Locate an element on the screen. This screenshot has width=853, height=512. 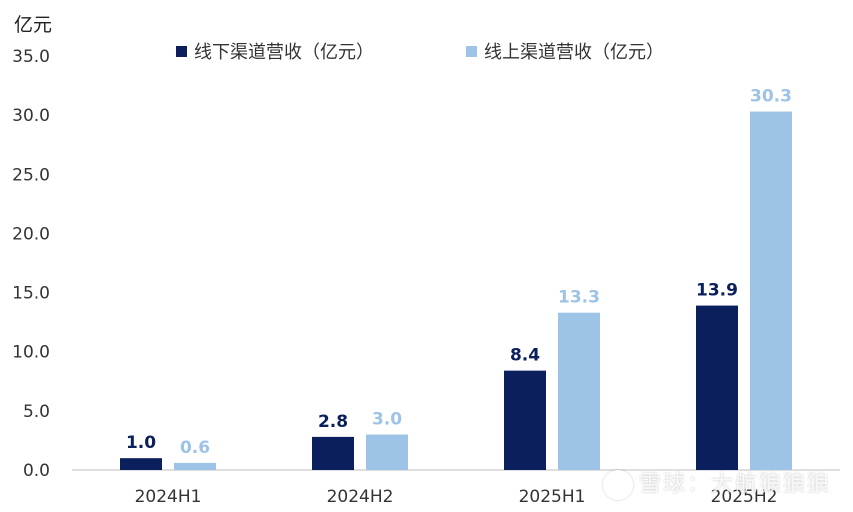
data-label-online: 0.6 is located at coordinates (195, 448).